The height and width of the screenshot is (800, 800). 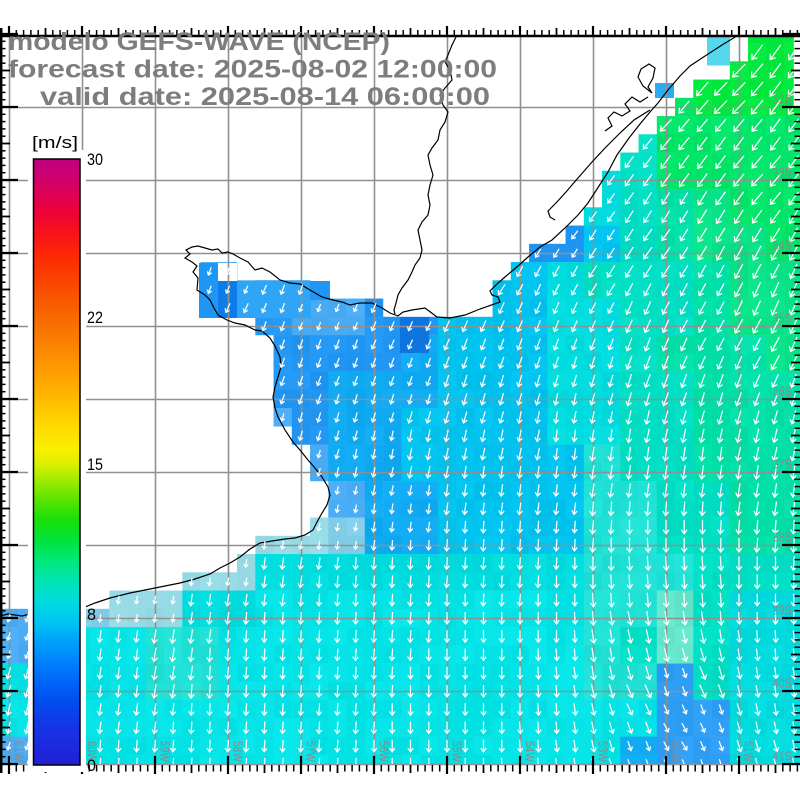 What do you see at coordinates (165, 751) in the screenshot?
I see `svg-text: 59W` at bounding box center [165, 751].